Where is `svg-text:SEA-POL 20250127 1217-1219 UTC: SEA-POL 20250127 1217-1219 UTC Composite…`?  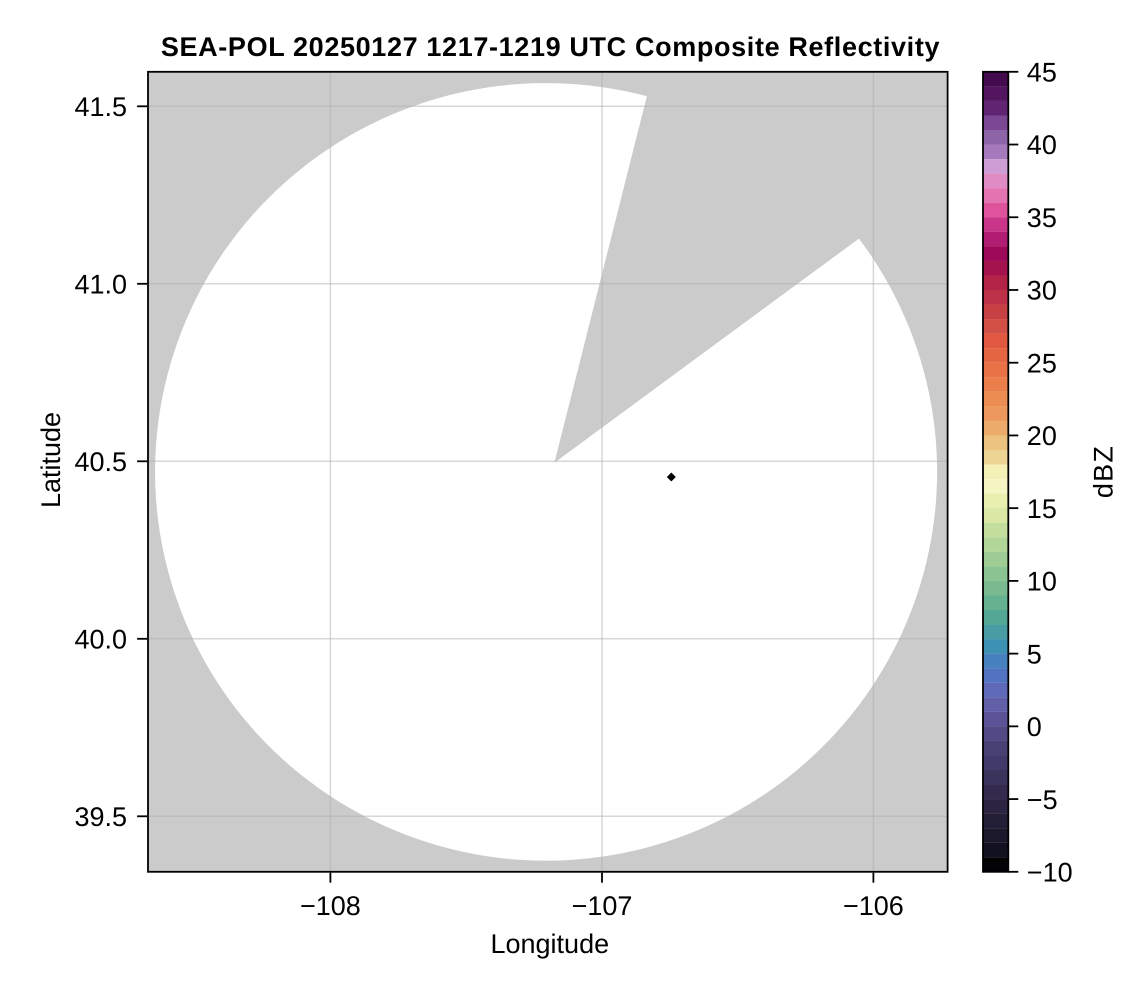
svg-text:SEA-POL 20250127 1217-1219 UTC: SEA-POL 20250127 1217-1219 UTC Composite… is located at coordinates (550, 47).